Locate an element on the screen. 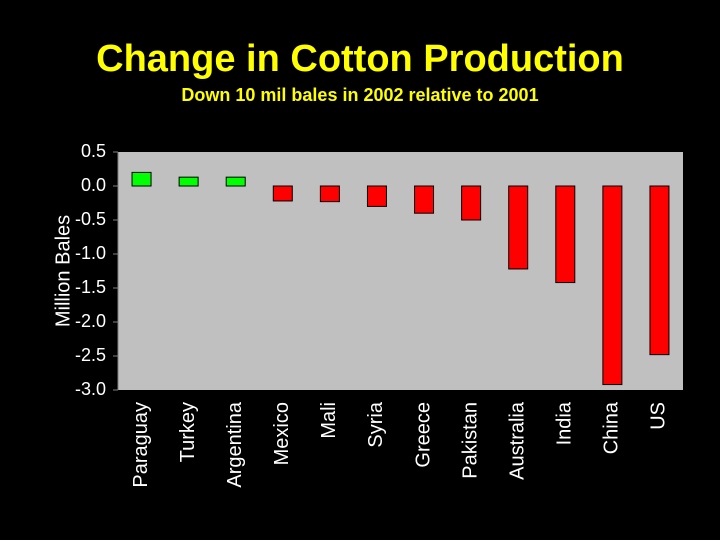 The height and width of the screenshot is (540, 720). y-axis-label: Million Bales is located at coordinates (63, 271).